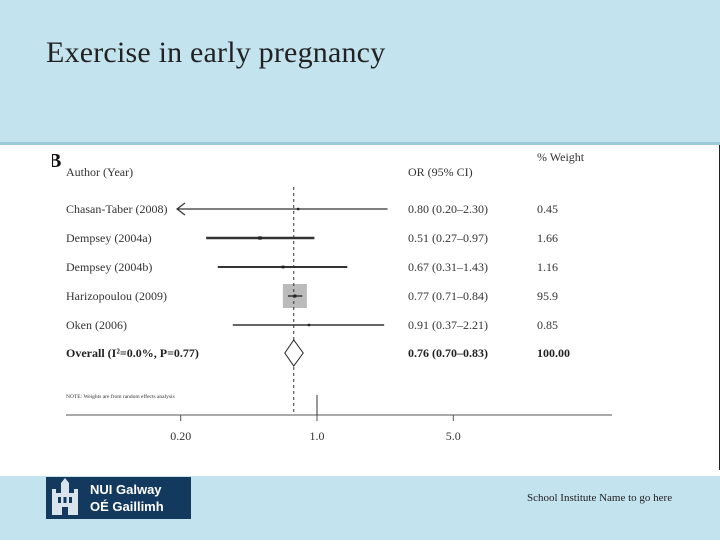  I want to click on header-weight: % Weight, so click(561, 157).